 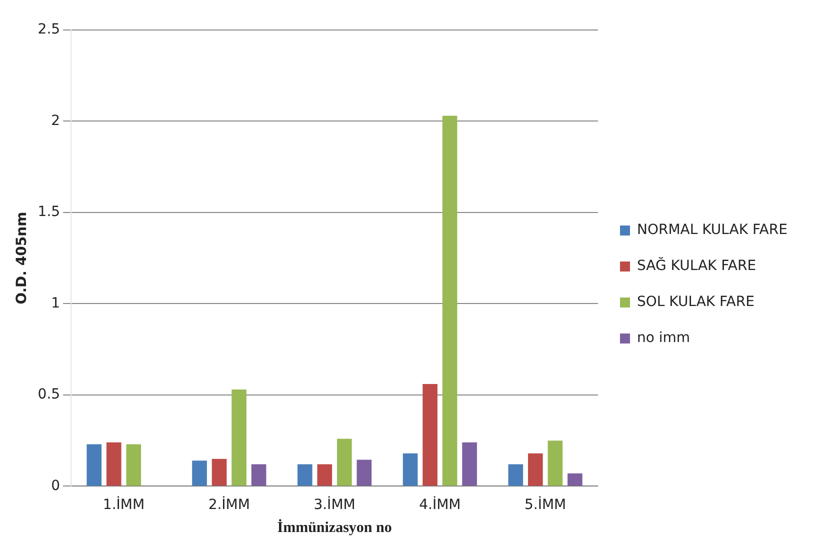 What do you see at coordinates (55, 486) in the screenshot?
I see `y-tick-label: 0` at bounding box center [55, 486].